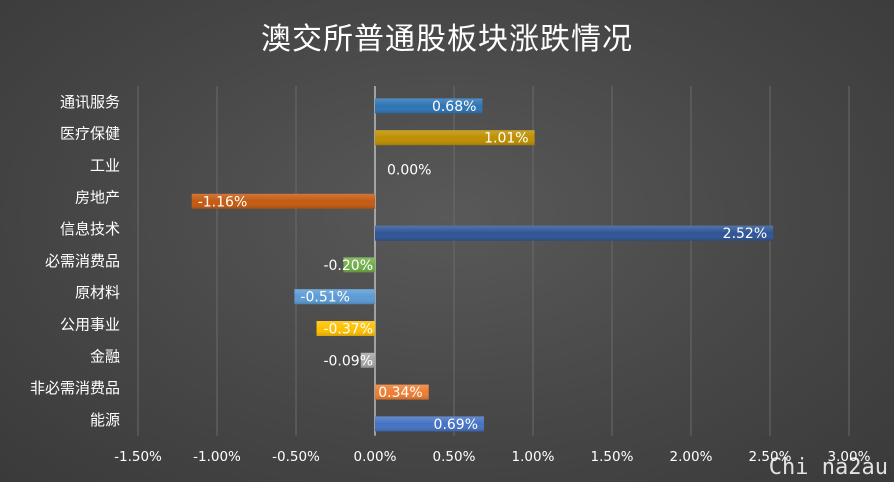 This screenshot has height=482, width=894. I want to click on data-label: -0.37%, so click(348, 330).